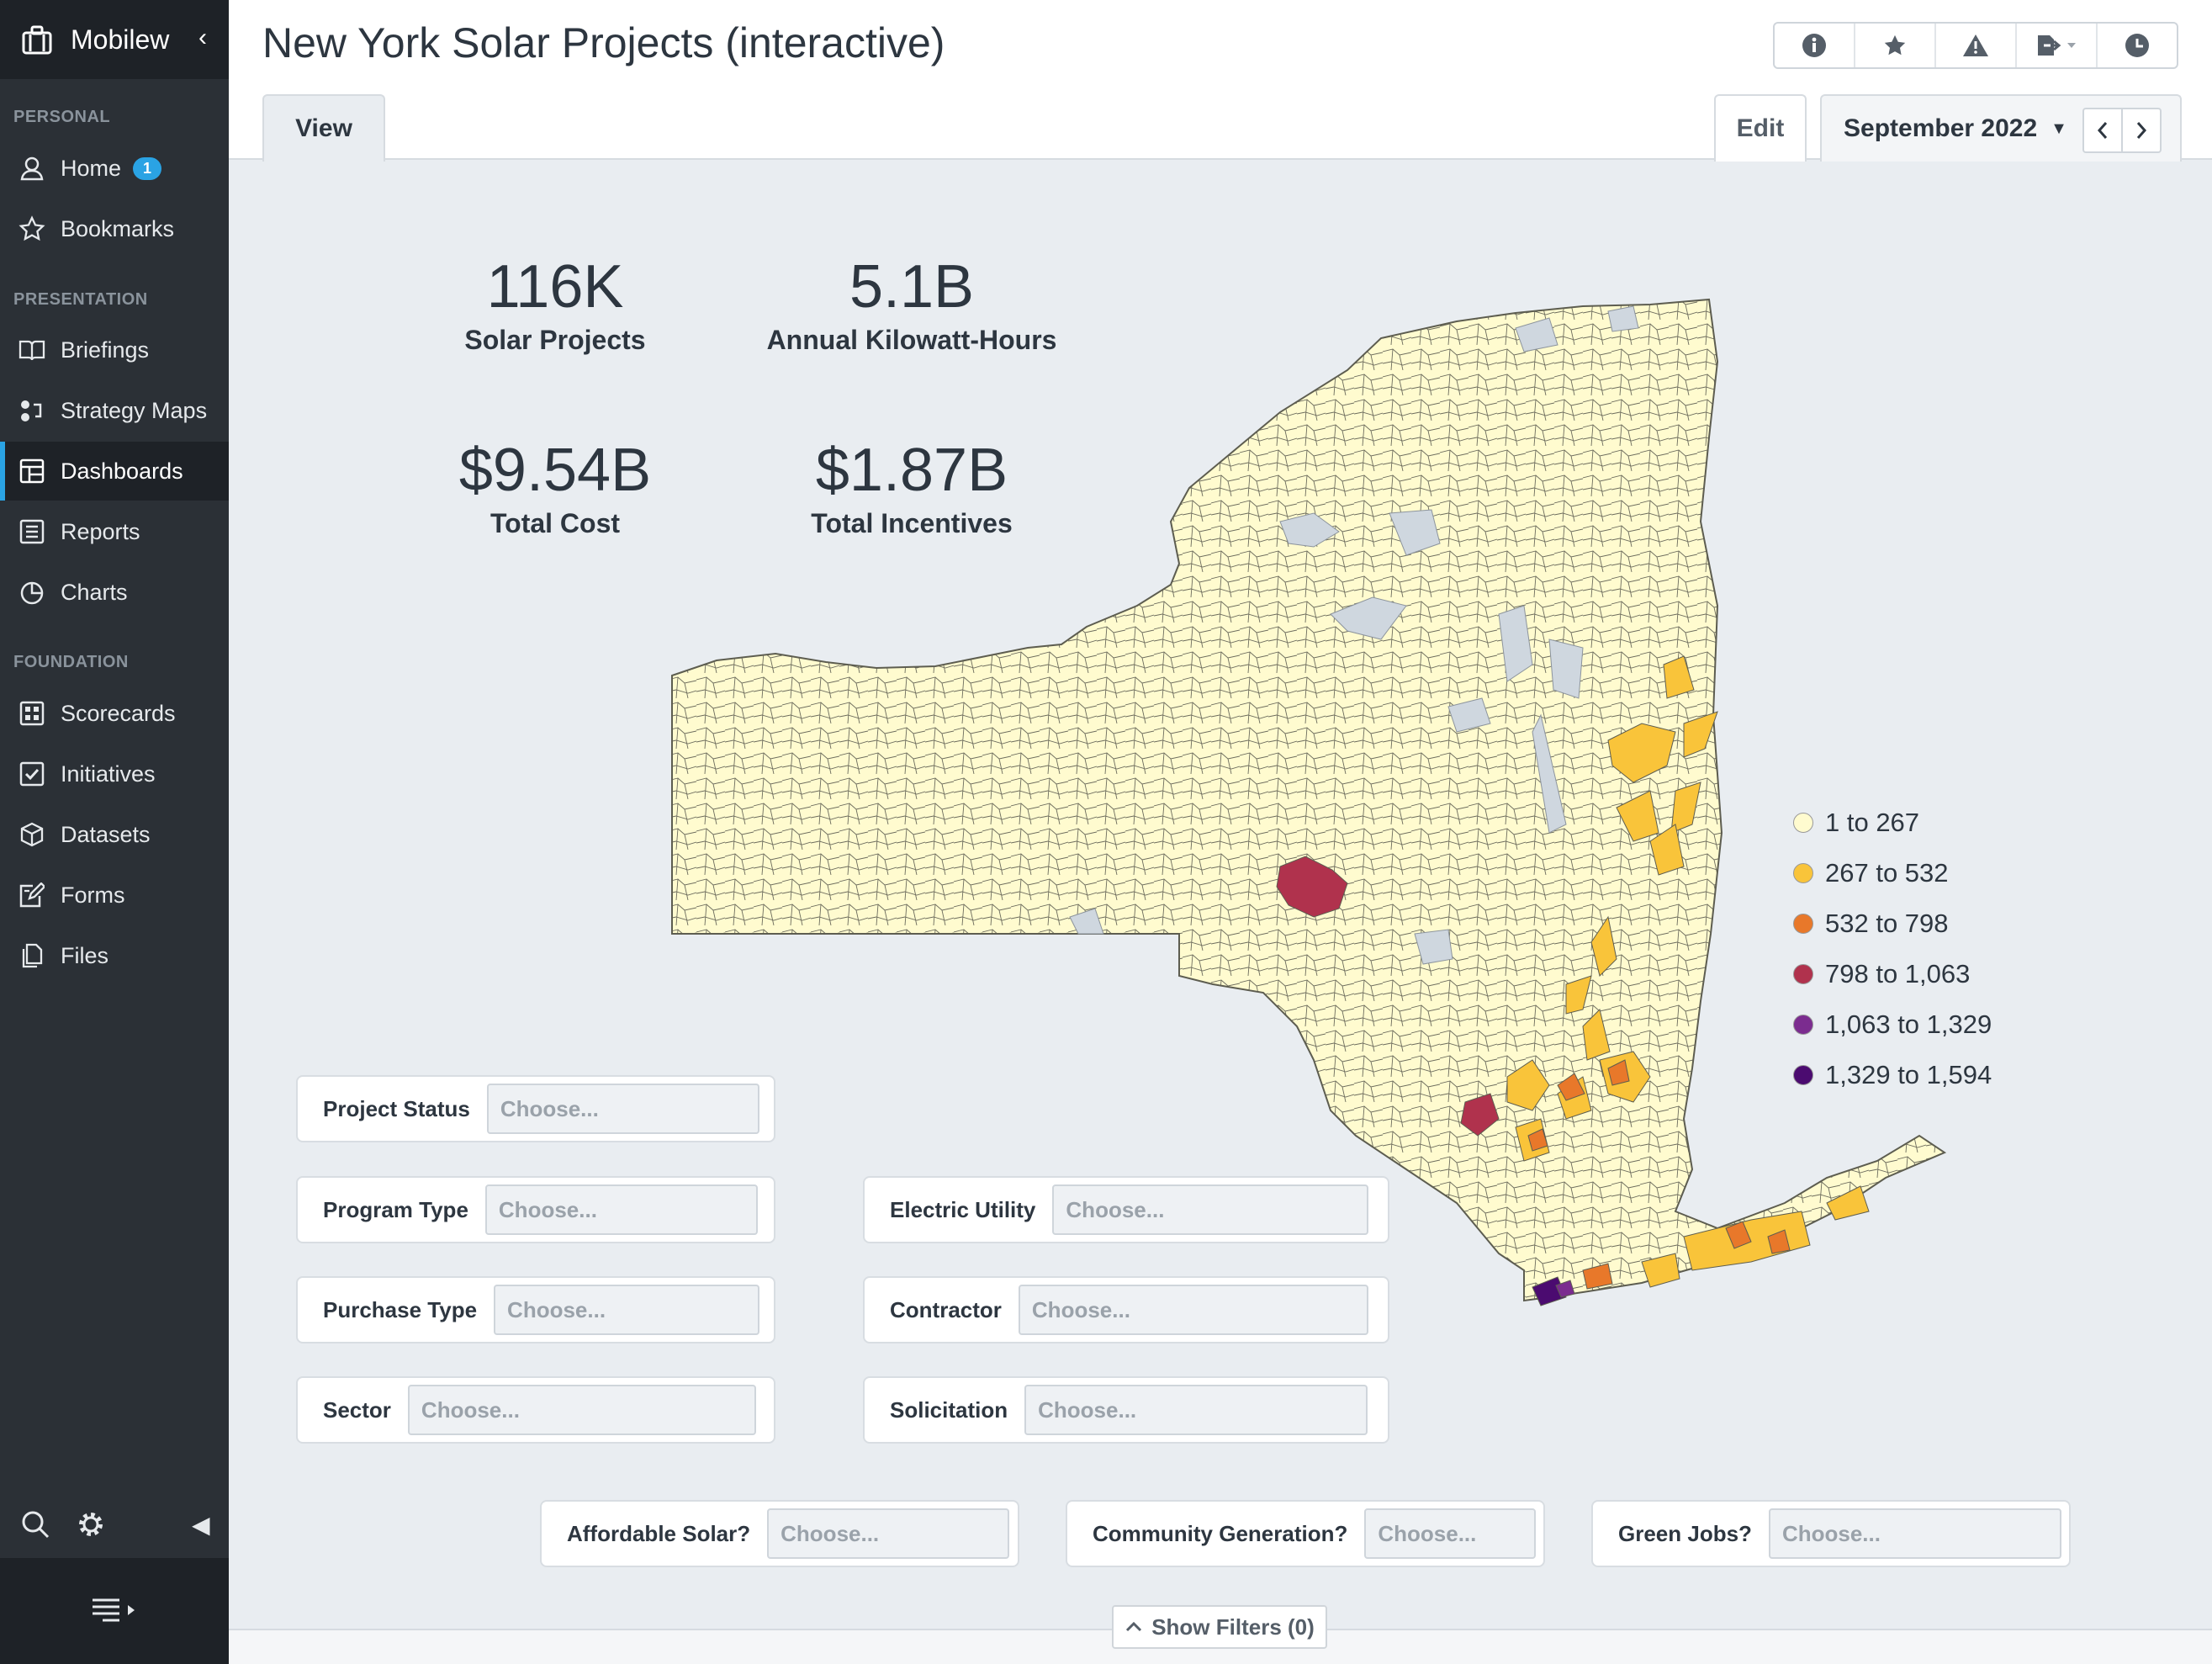 The height and width of the screenshot is (1664, 2212). I want to click on form-icon, so click(32, 895).